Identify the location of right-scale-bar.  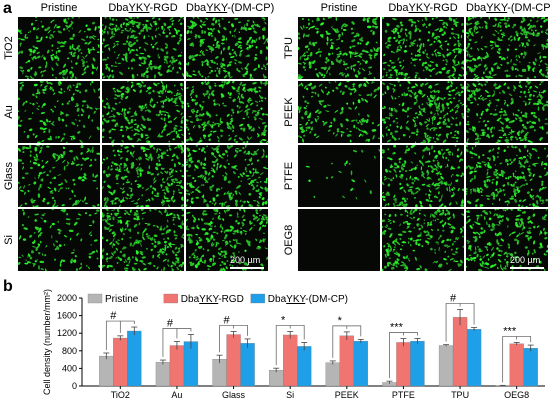
(527, 268).